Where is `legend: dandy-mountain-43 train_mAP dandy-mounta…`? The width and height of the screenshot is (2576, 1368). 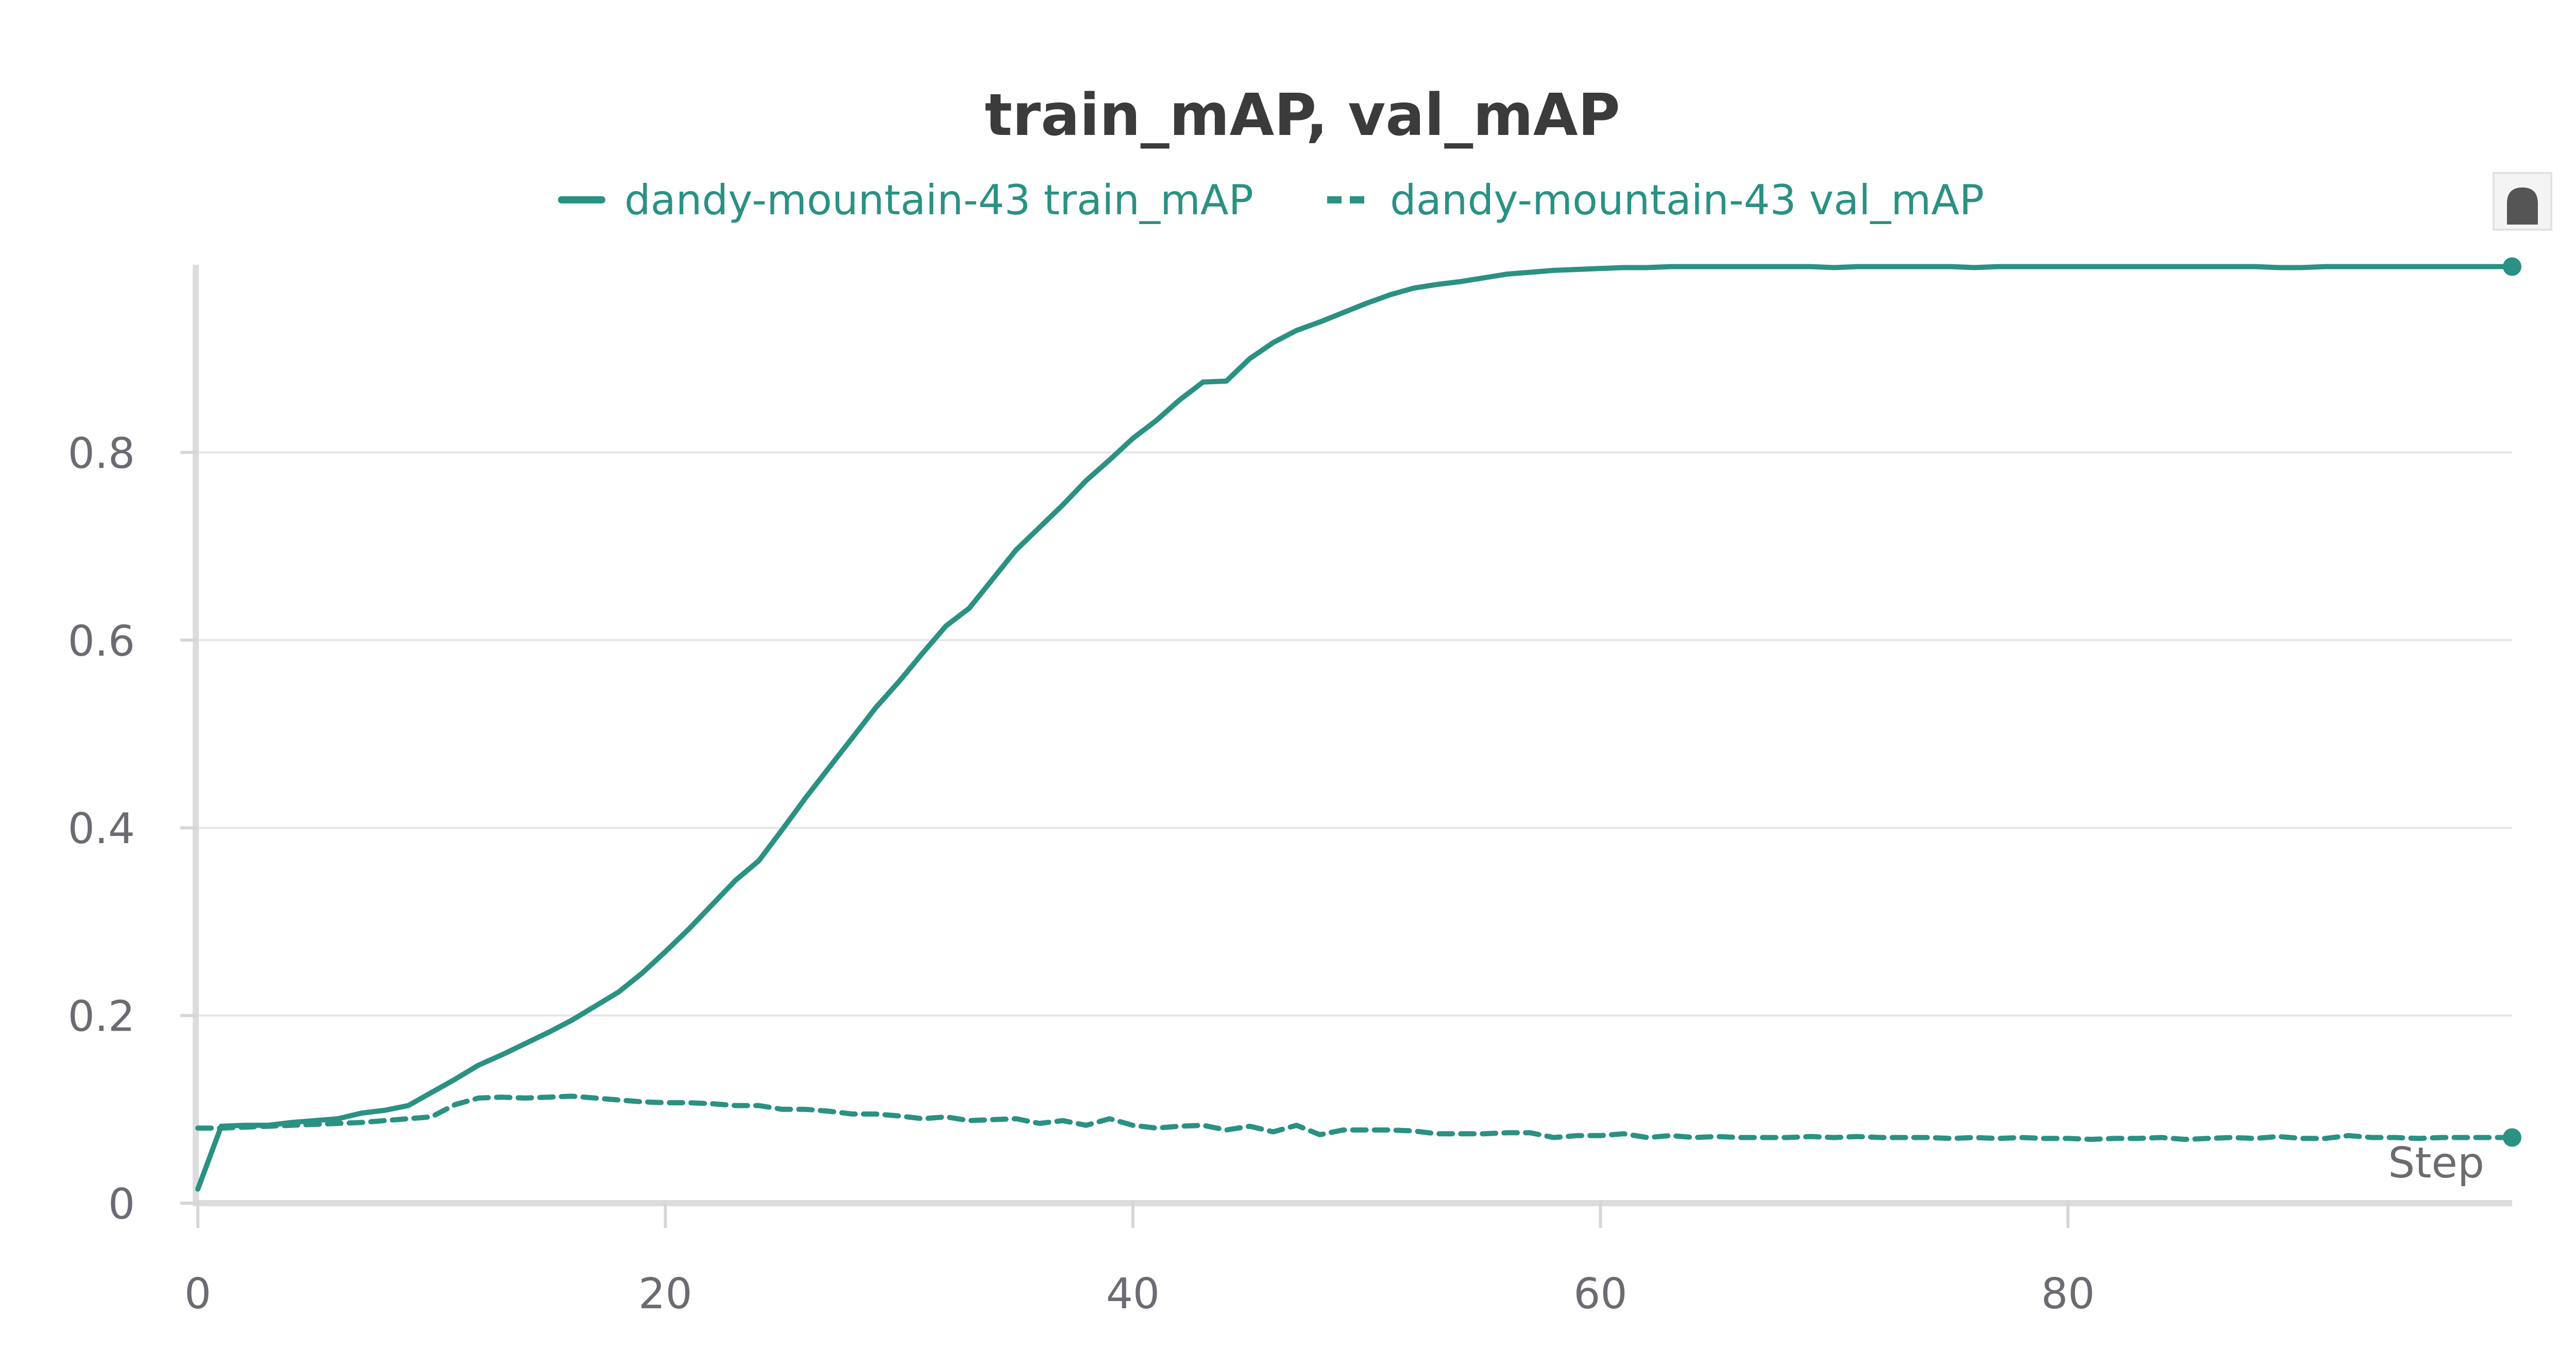
legend: dandy-mountain-43 train_mAP dandy-mounta… is located at coordinates (1271, 200).